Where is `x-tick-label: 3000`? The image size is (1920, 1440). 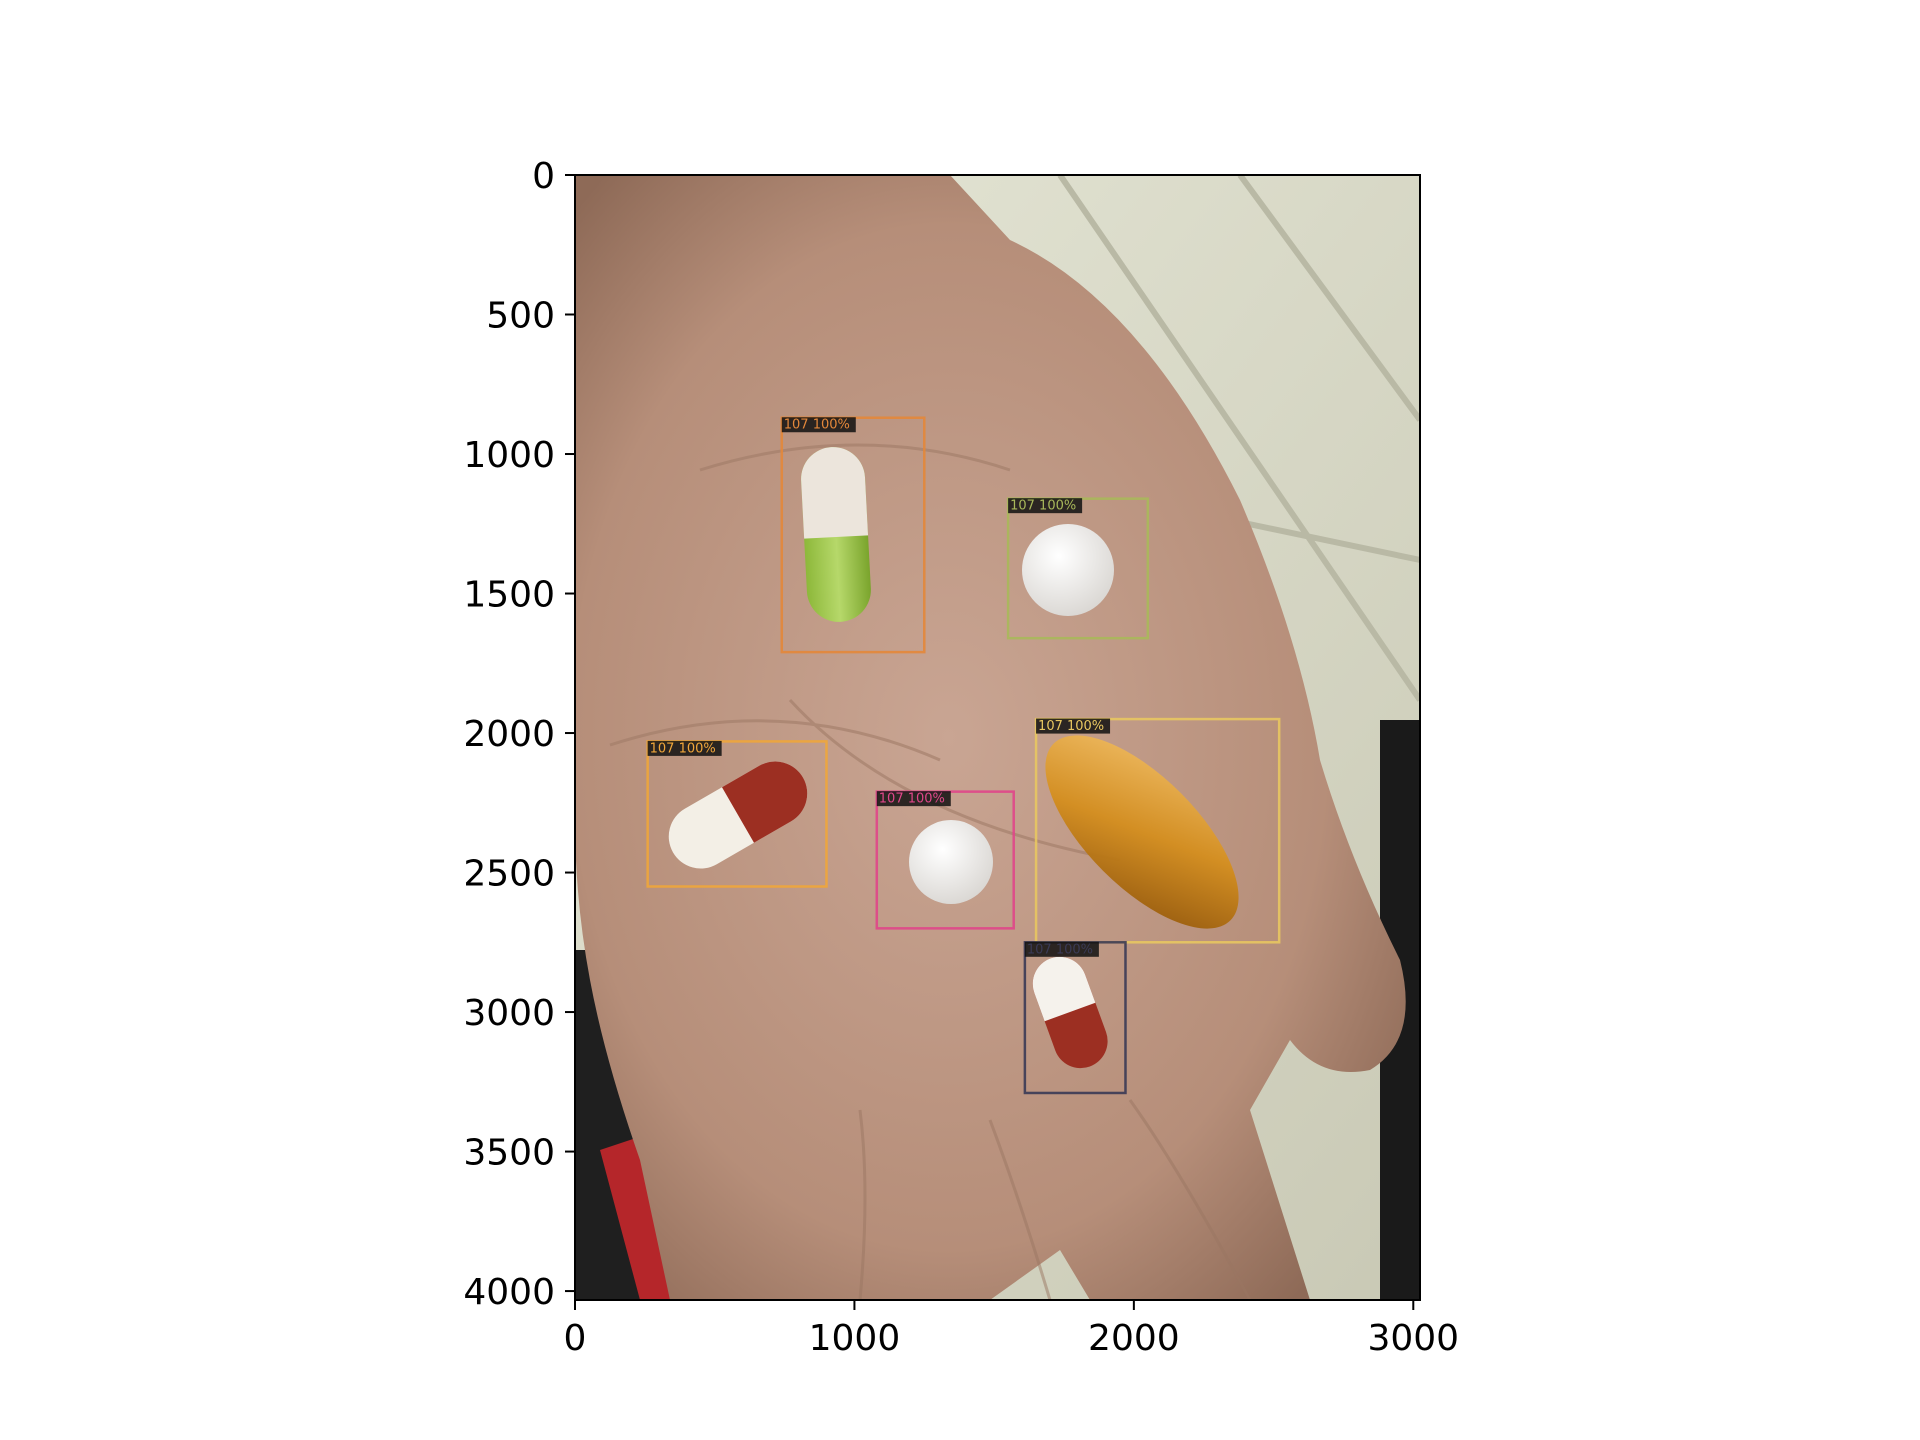 x-tick-label: 3000 is located at coordinates (1413, 1338).